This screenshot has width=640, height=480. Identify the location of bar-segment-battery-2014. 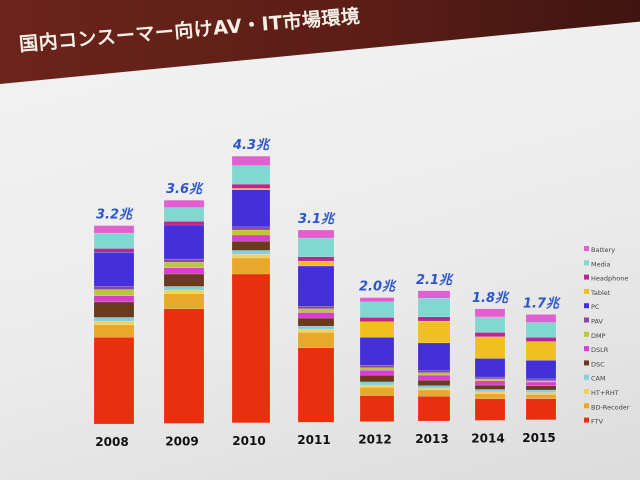
(490, 313).